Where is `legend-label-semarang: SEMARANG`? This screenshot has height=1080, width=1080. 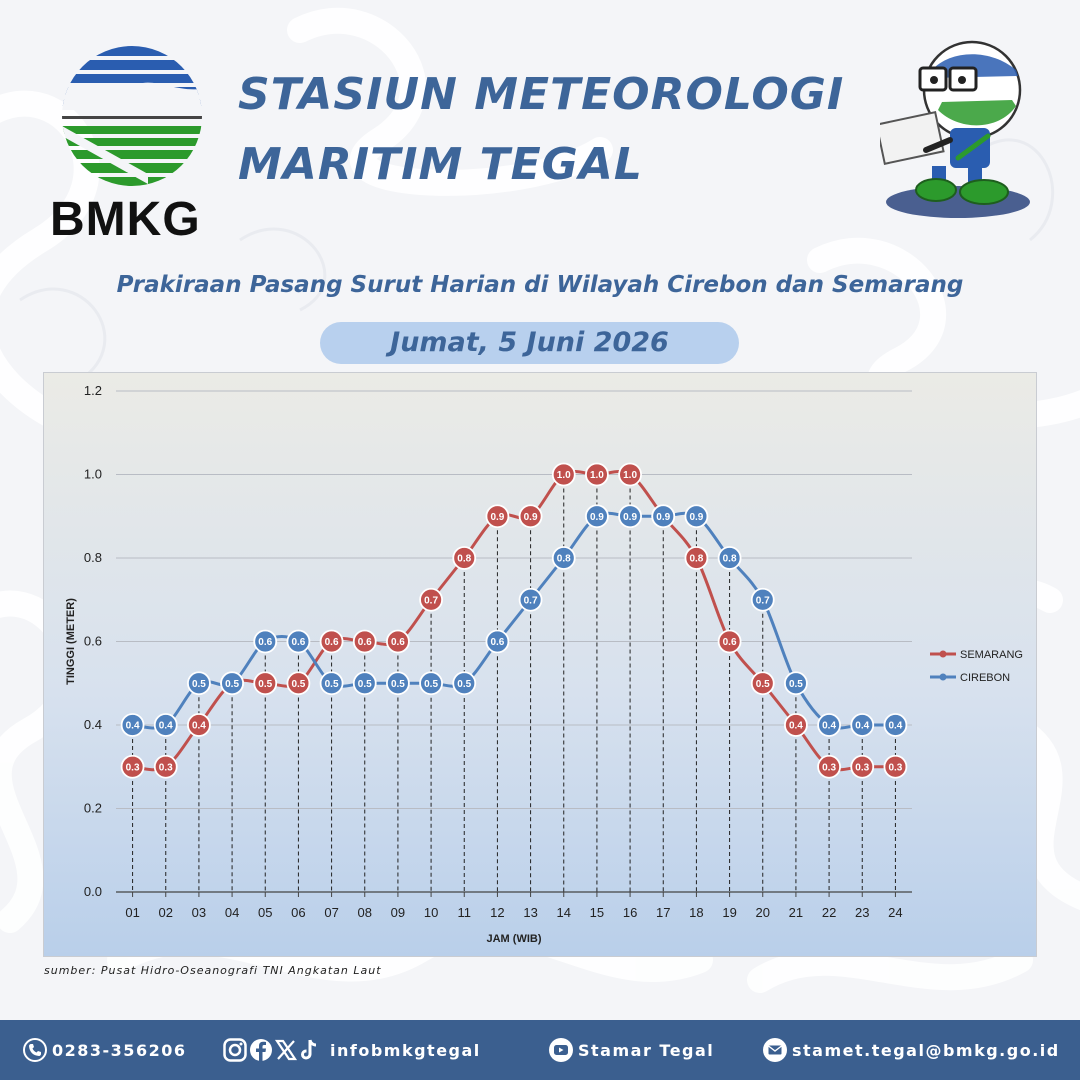
legend-label-semarang: SEMARANG is located at coordinates (991, 655).